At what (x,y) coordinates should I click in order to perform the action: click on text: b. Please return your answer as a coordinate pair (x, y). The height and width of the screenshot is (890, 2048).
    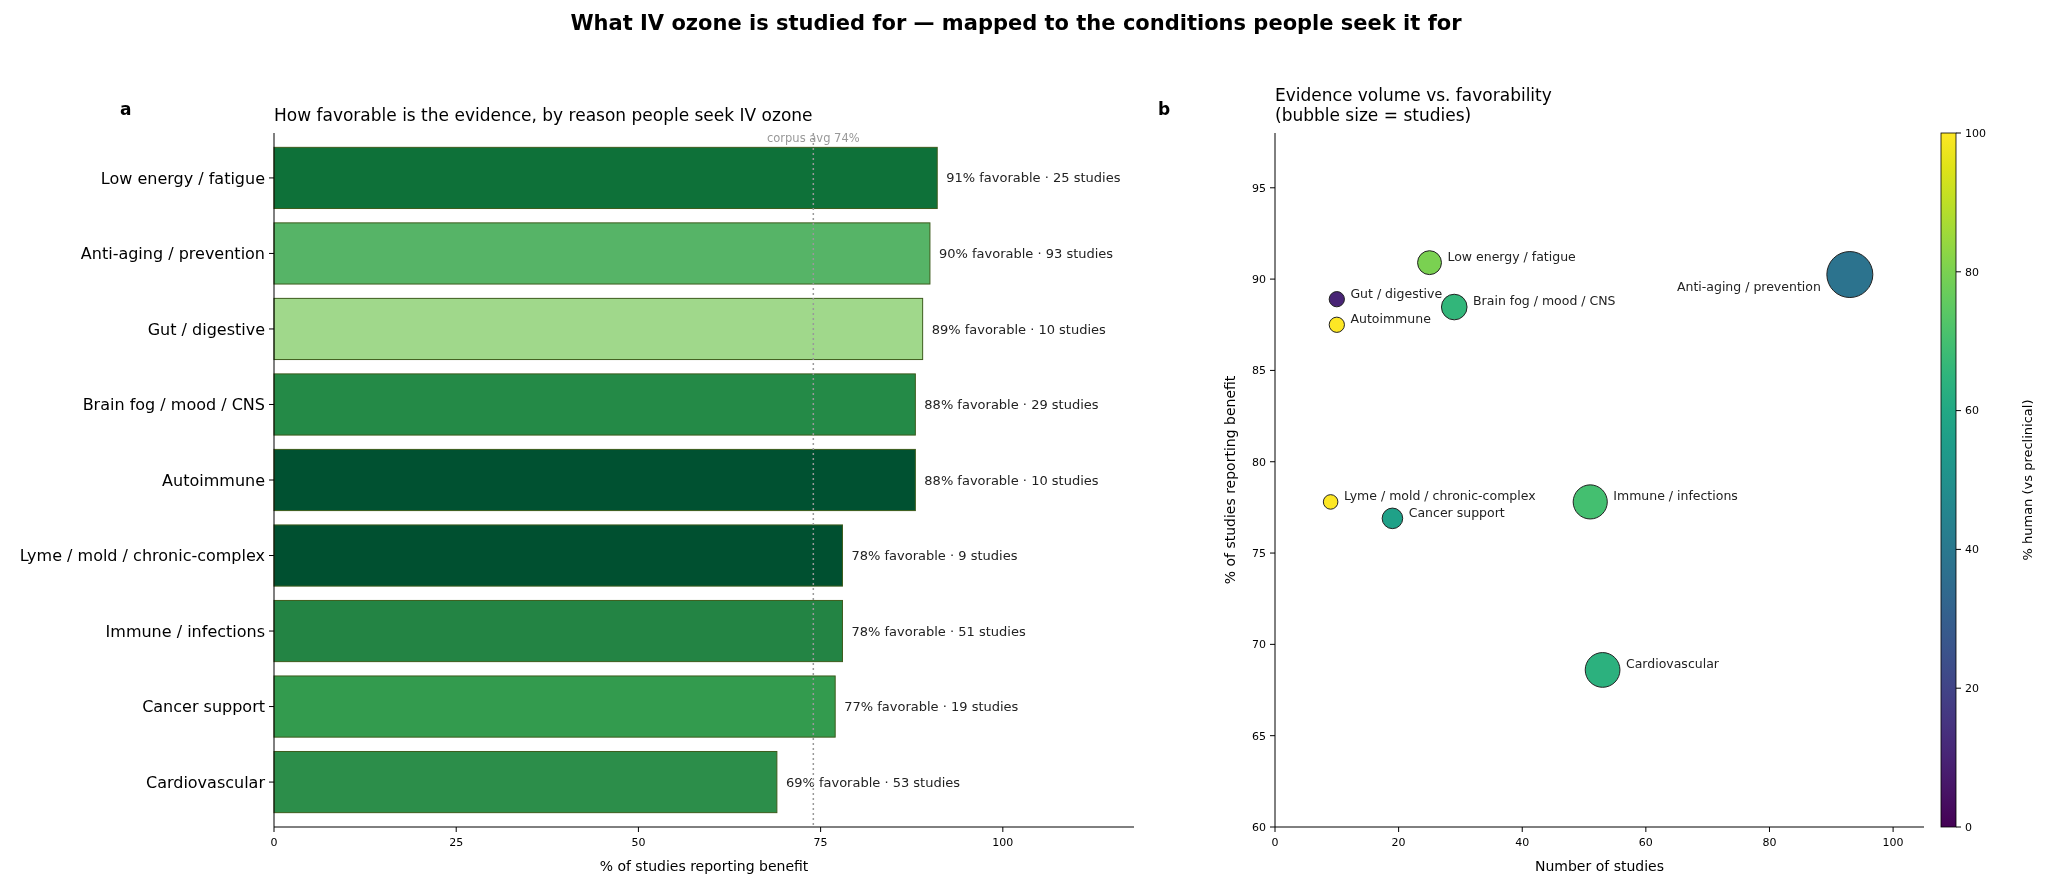
    Looking at the image, I should click on (1164, 109).